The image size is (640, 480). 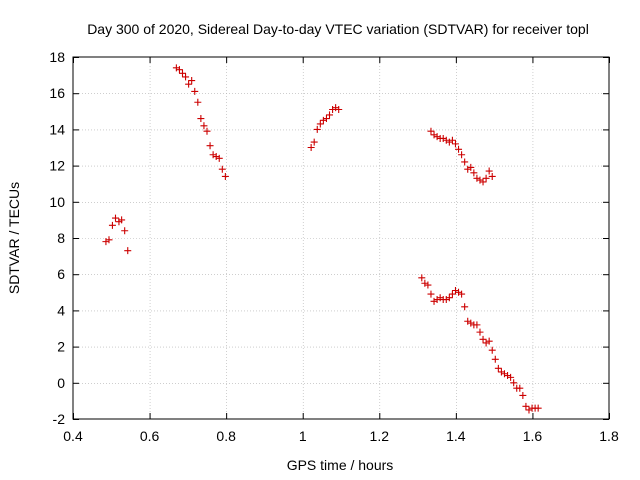 I want to click on y-tick-label: 18, so click(x=57, y=57).